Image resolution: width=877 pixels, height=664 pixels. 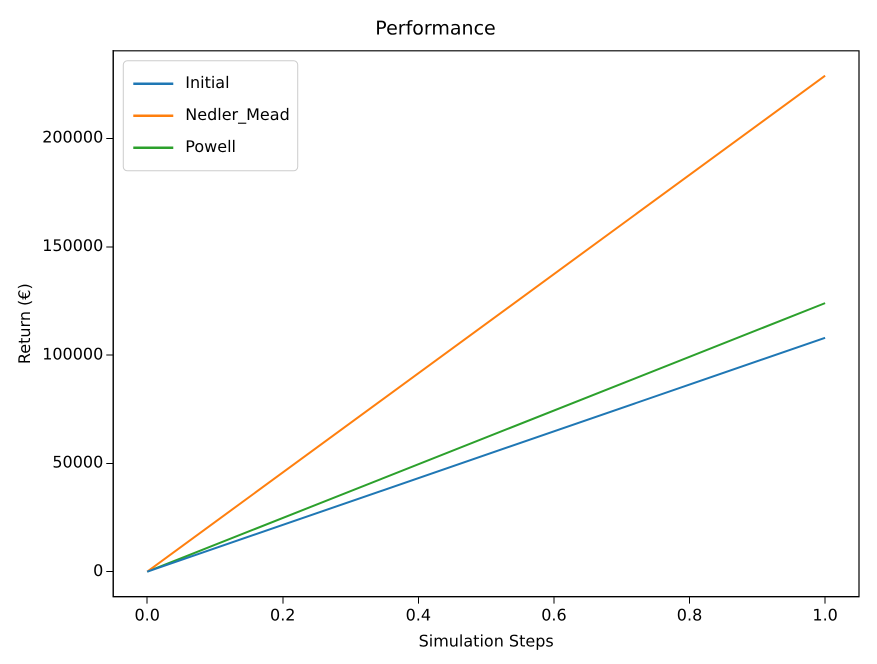 What do you see at coordinates (210, 146) in the screenshot?
I see `legend-label: Powell` at bounding box center [210, 146].